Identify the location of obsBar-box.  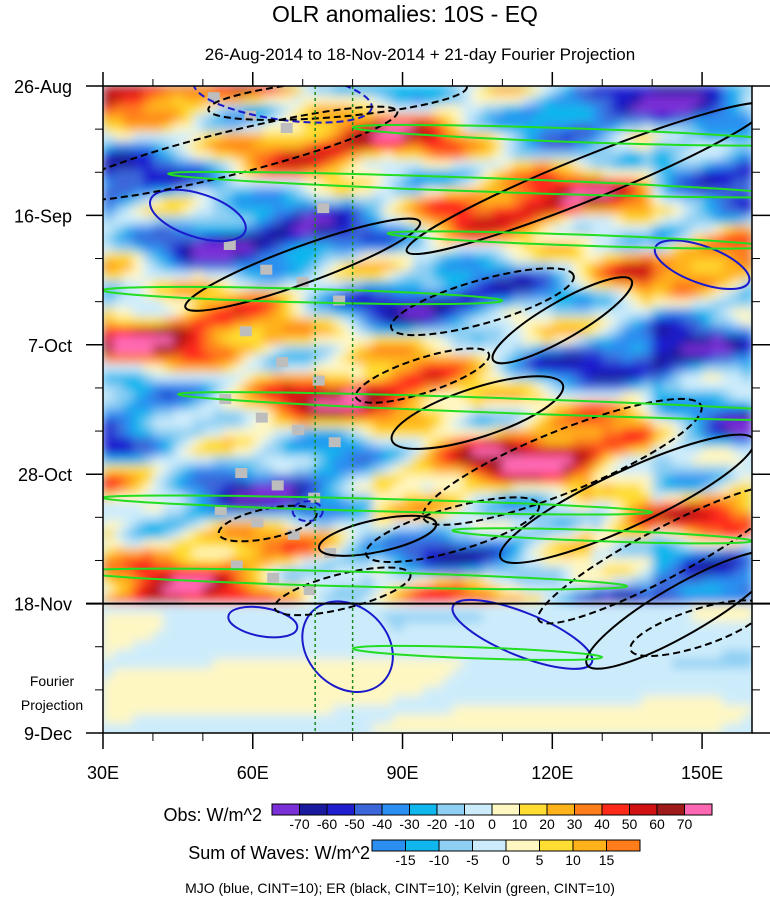
(698, 809).